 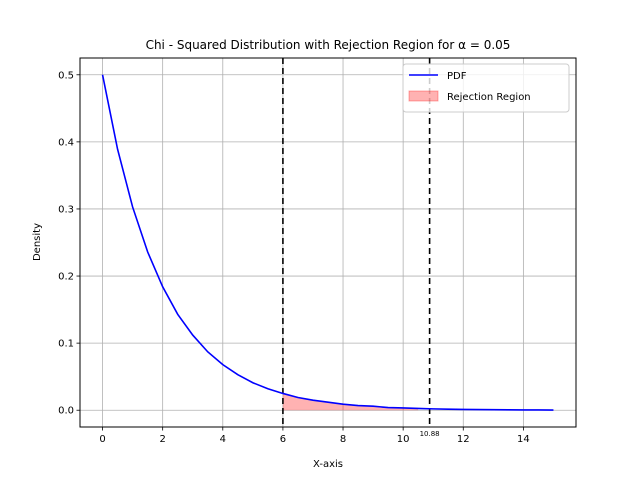 What do you see at coordinates (523, 439) in the screenshot?
I see `x-tick-label: 14` at bounding box center [523, 439].